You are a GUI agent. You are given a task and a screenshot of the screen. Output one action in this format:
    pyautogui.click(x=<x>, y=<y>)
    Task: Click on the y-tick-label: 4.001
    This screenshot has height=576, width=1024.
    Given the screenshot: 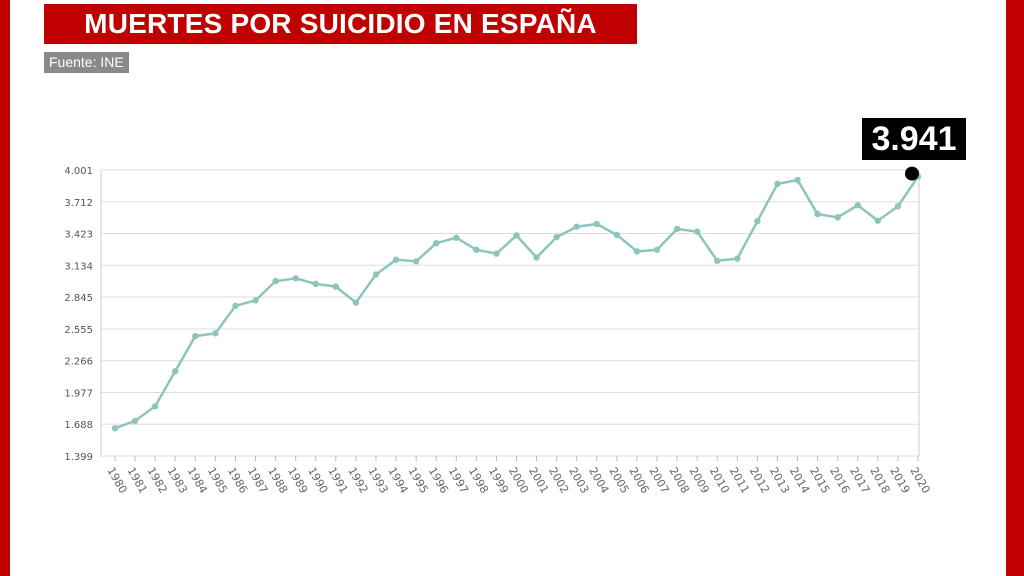 What is the action you would take?
    pyautogui.click(x=78, y=171)
    